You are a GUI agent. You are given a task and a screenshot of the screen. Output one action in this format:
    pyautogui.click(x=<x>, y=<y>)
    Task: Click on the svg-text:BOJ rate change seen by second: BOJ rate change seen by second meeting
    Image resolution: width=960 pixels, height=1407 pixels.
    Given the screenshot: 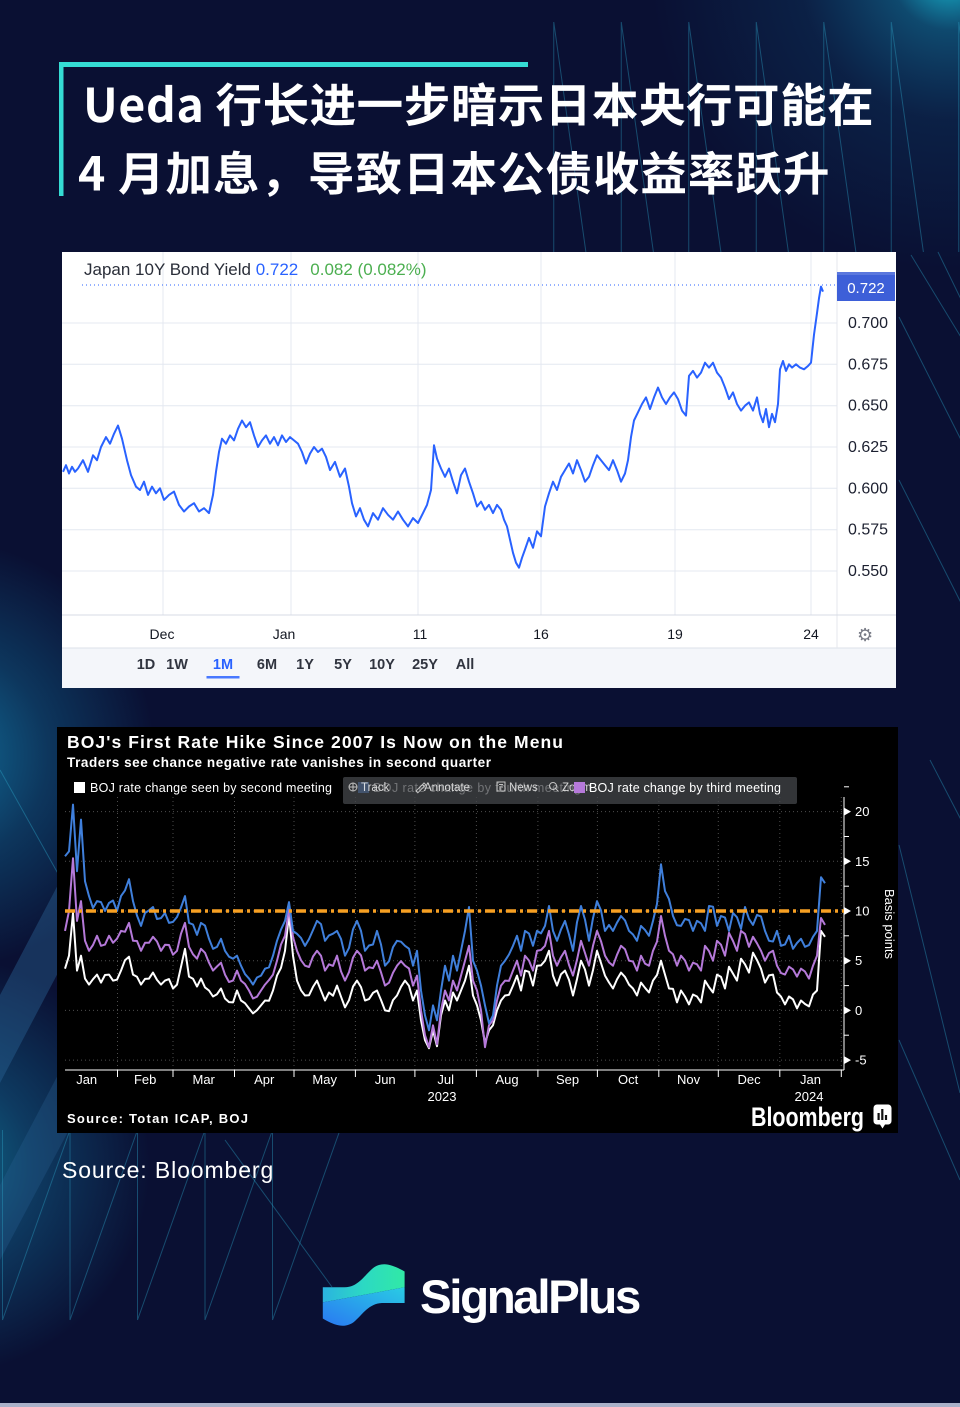 What is the action you would take?
    pyautogui.click(x=211, y=788)
    